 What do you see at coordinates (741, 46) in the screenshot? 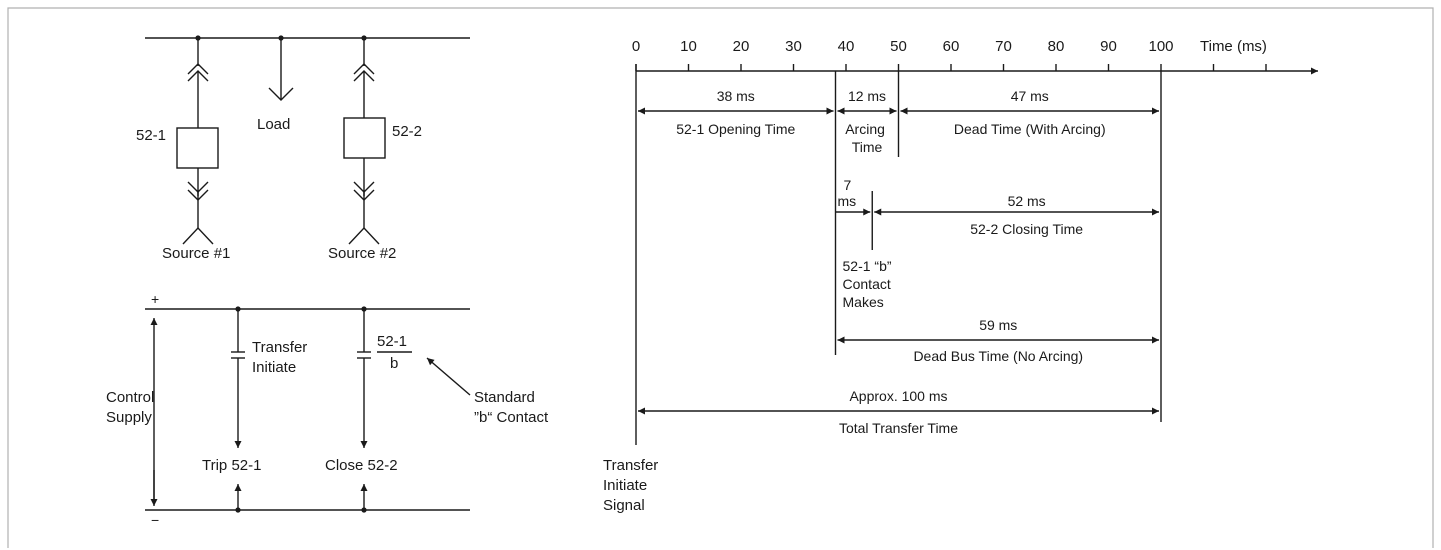
I see `time-tick-label: 20` at bounding box center [741, 46].